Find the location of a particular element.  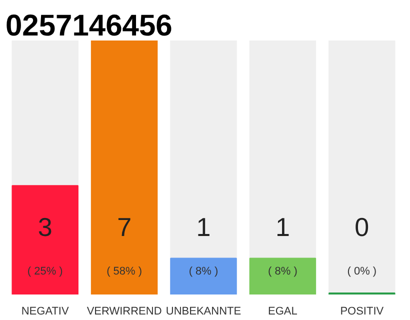

data-label: 0 is located at coordinates (362, 227).